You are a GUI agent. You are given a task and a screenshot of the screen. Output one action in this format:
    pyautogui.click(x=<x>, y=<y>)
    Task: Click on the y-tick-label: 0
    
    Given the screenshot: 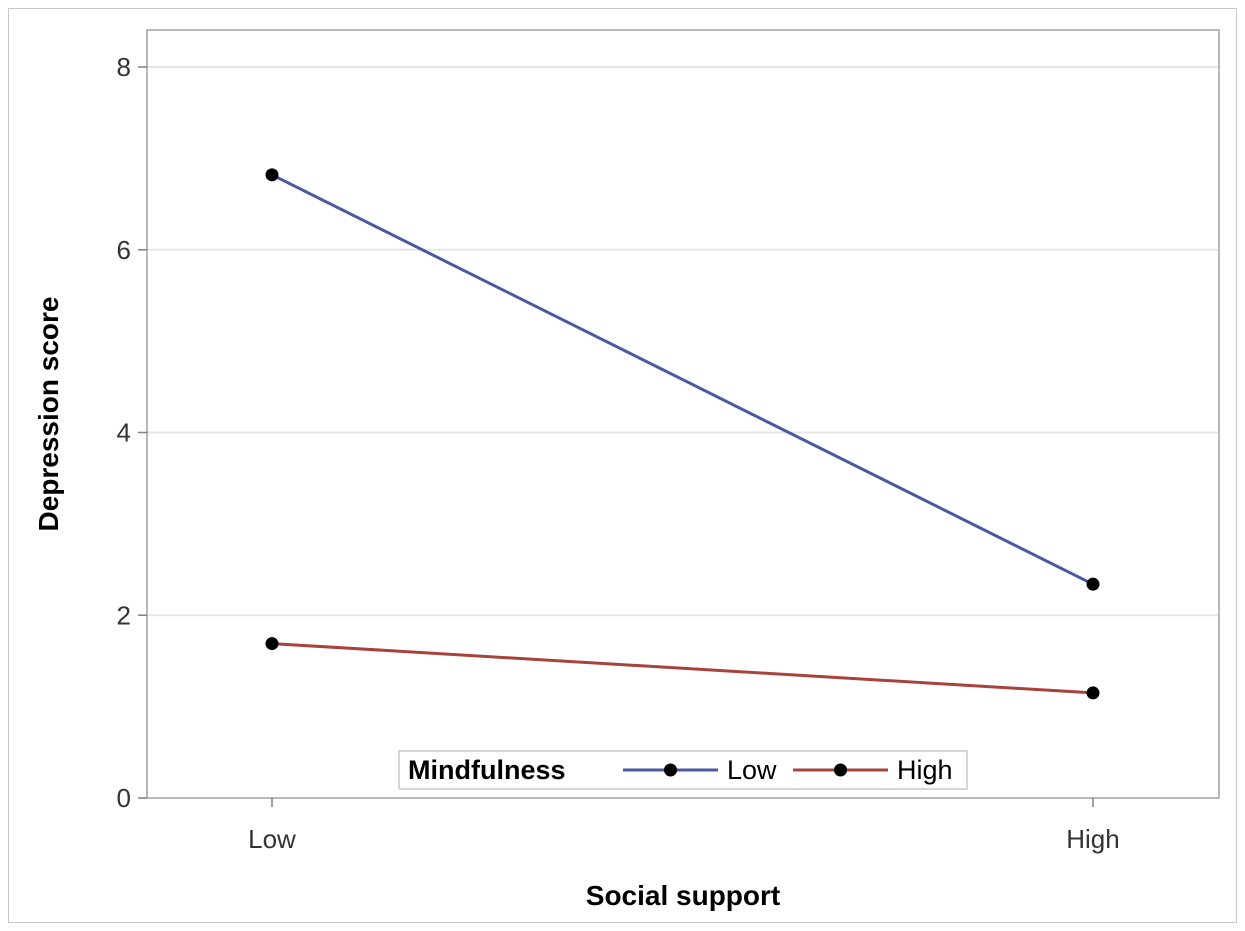 What is the action you would take?
    pyautogui.click(x=124, y=798)
    